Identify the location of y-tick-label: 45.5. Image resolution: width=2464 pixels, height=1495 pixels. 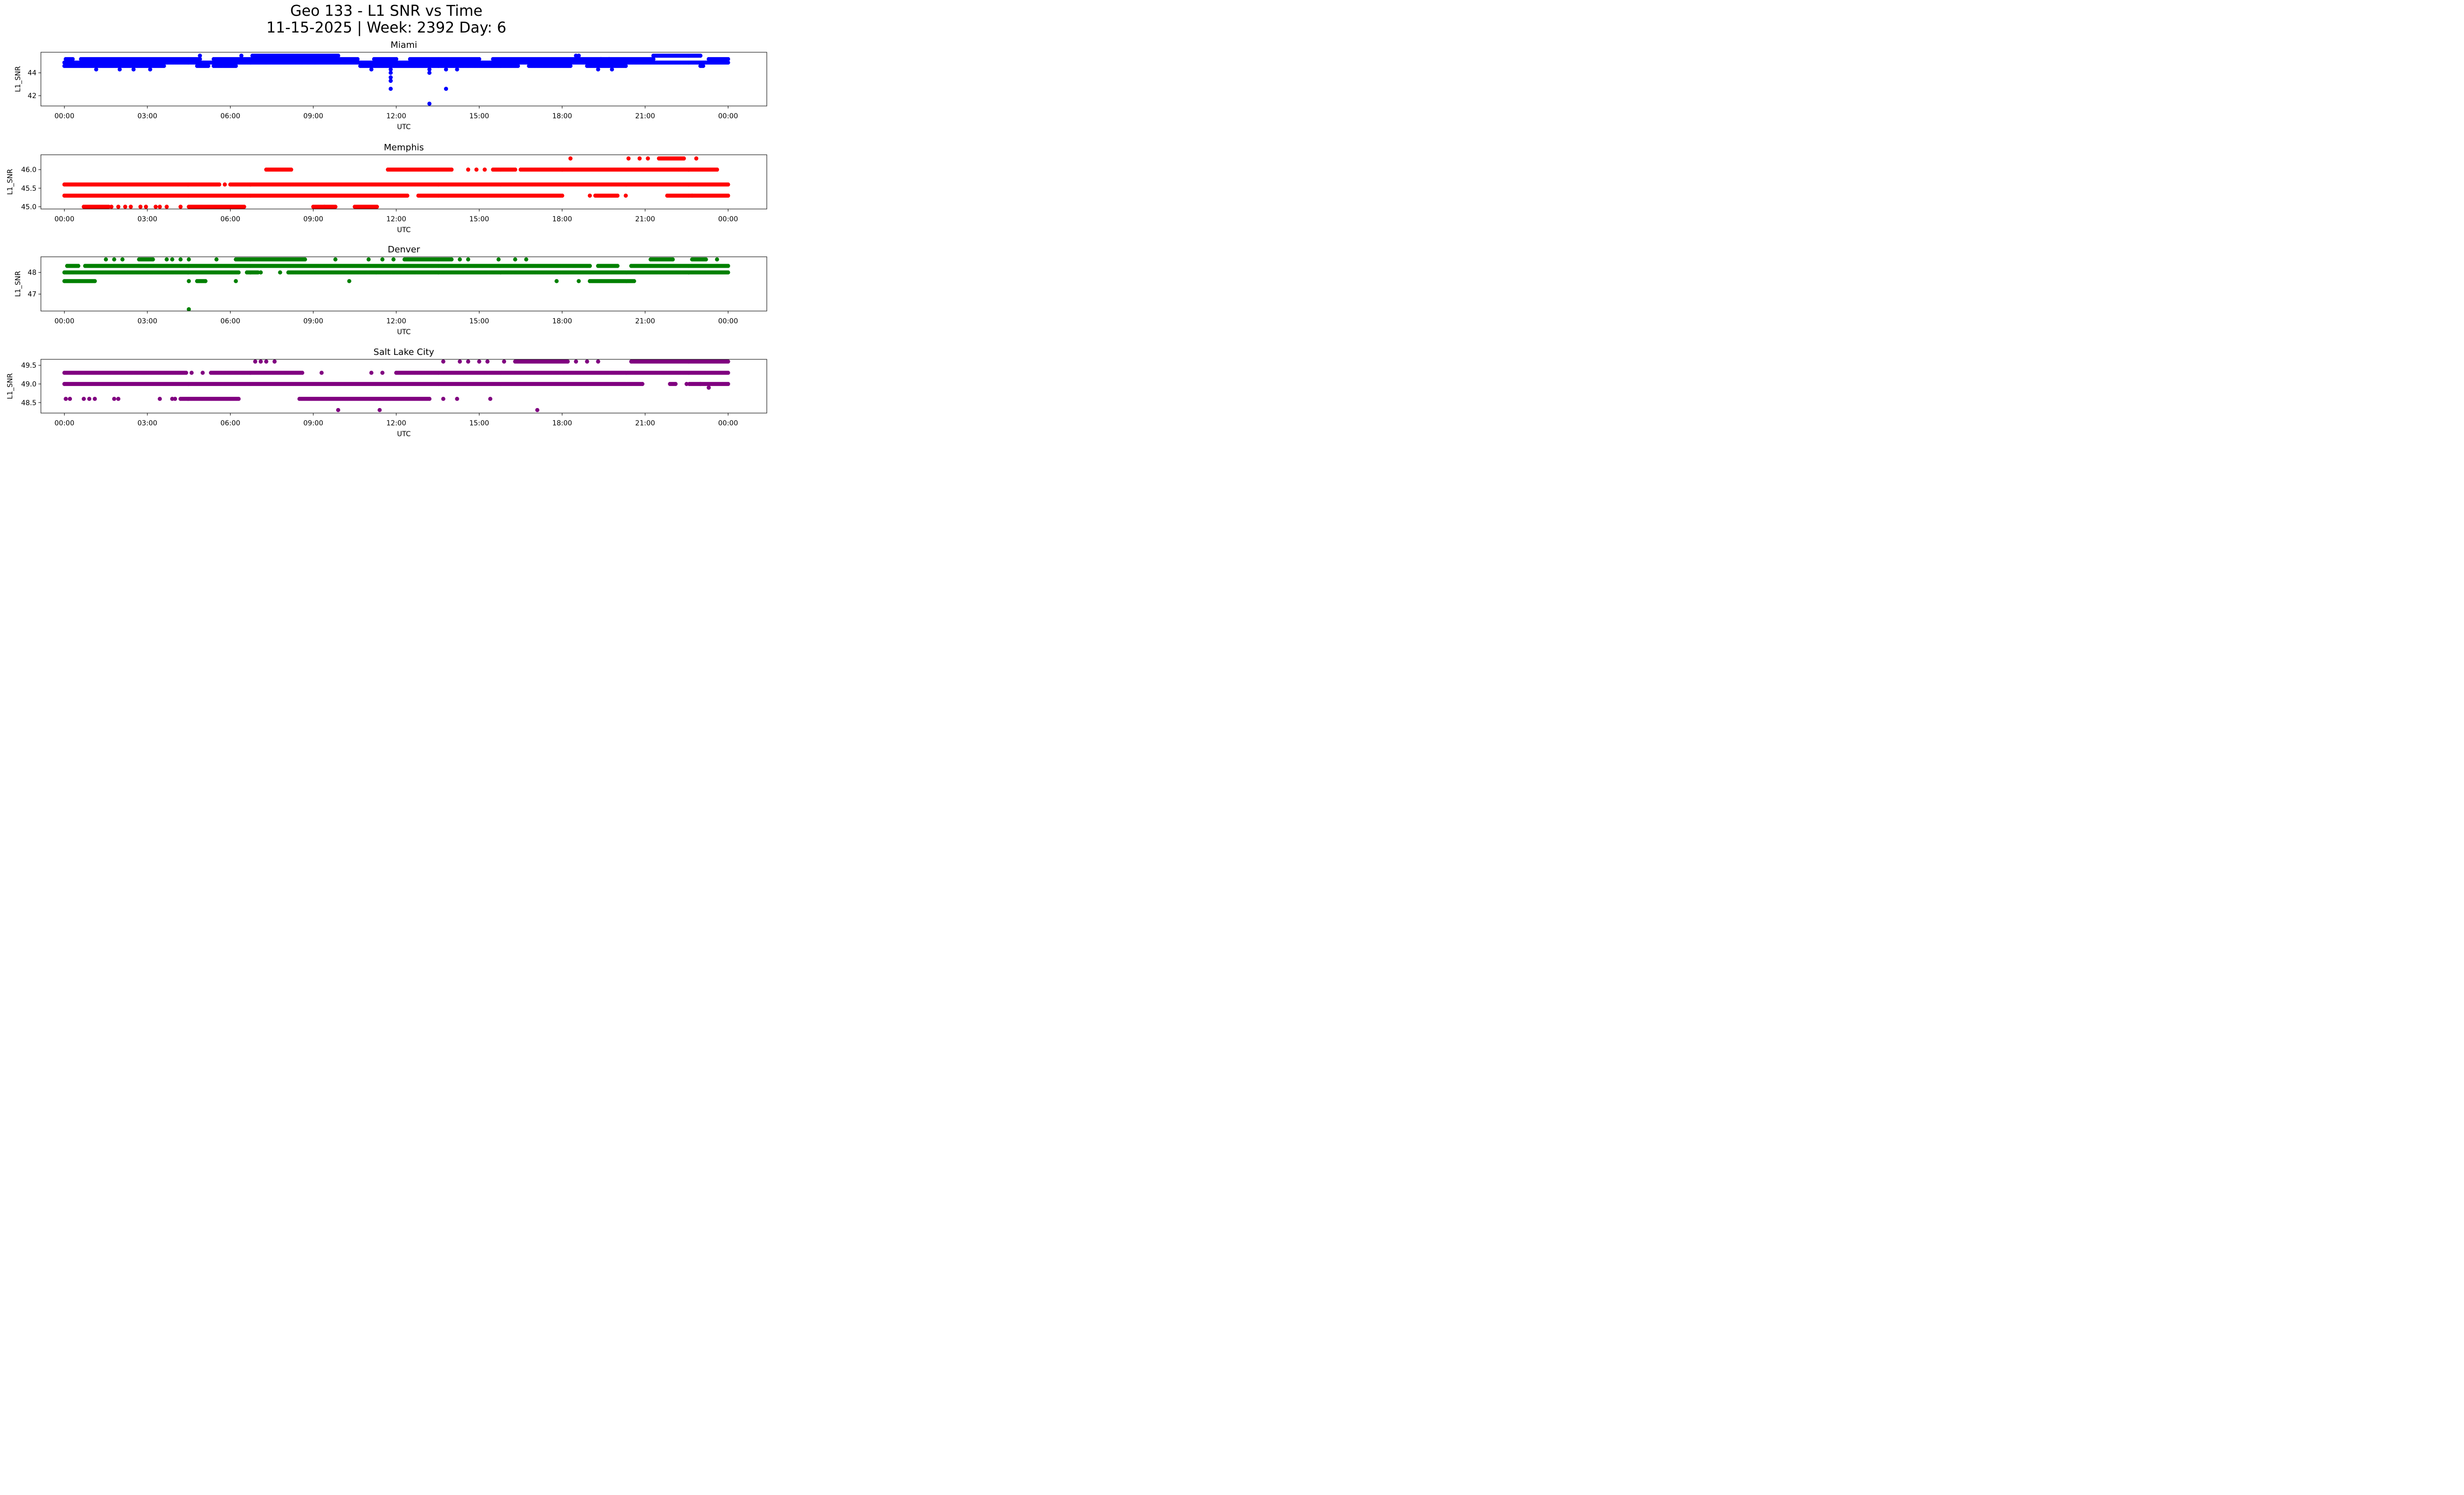
(28, 189).